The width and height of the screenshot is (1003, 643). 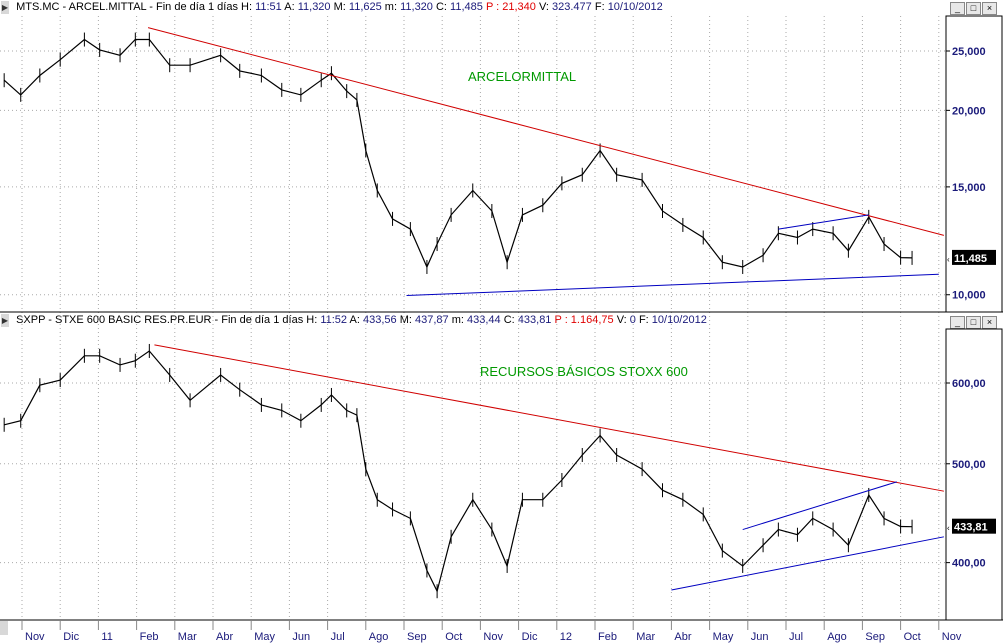 What do you see at coordinates (566, 637) in the screenshot?
I see `x-tick-label: 12` at bounding box center [566, 637].